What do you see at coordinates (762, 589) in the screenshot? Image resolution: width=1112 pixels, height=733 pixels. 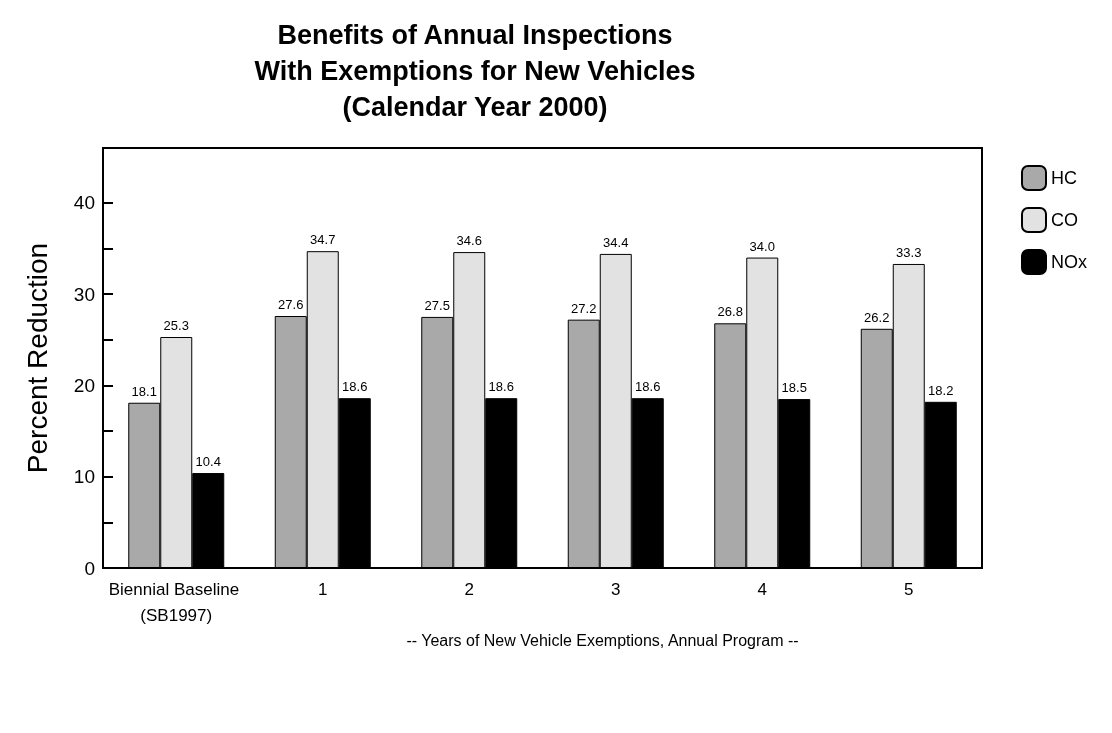 I see `x-tick-label: 4` at bounding box center [762, 589].